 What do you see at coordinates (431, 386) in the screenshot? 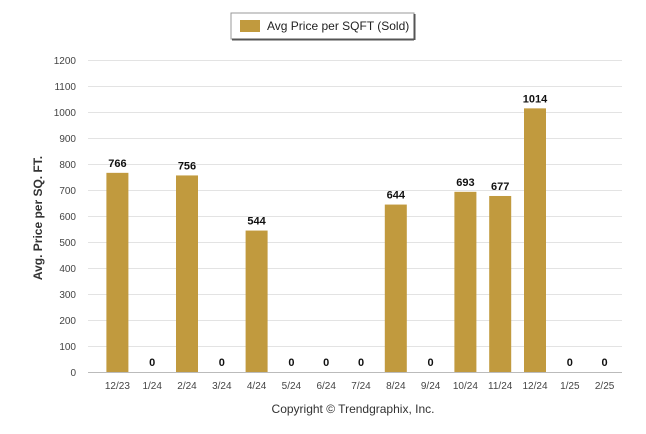
I see `x-tick-label: 9/24` at bounding box center [431, 386].